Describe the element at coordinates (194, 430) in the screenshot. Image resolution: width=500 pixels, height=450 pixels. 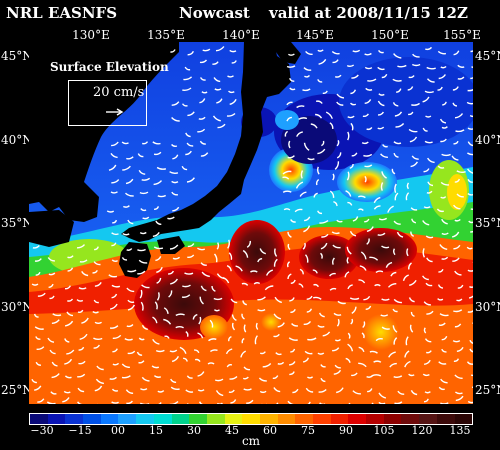
I see `colorbar-tick-label: 30` at that location.